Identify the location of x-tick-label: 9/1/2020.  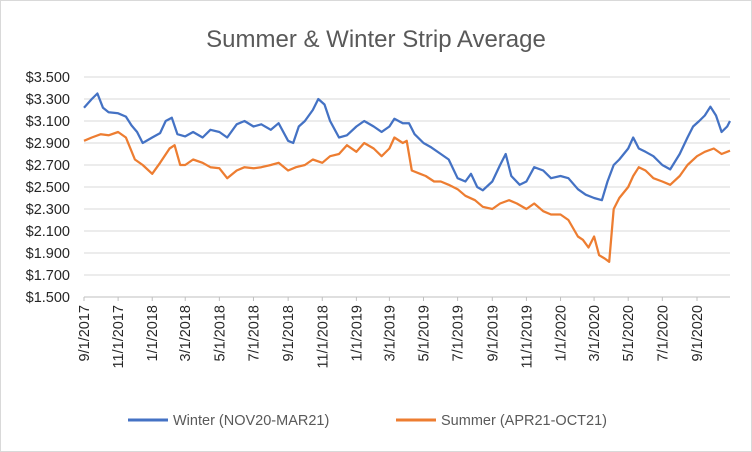
(698, 333).